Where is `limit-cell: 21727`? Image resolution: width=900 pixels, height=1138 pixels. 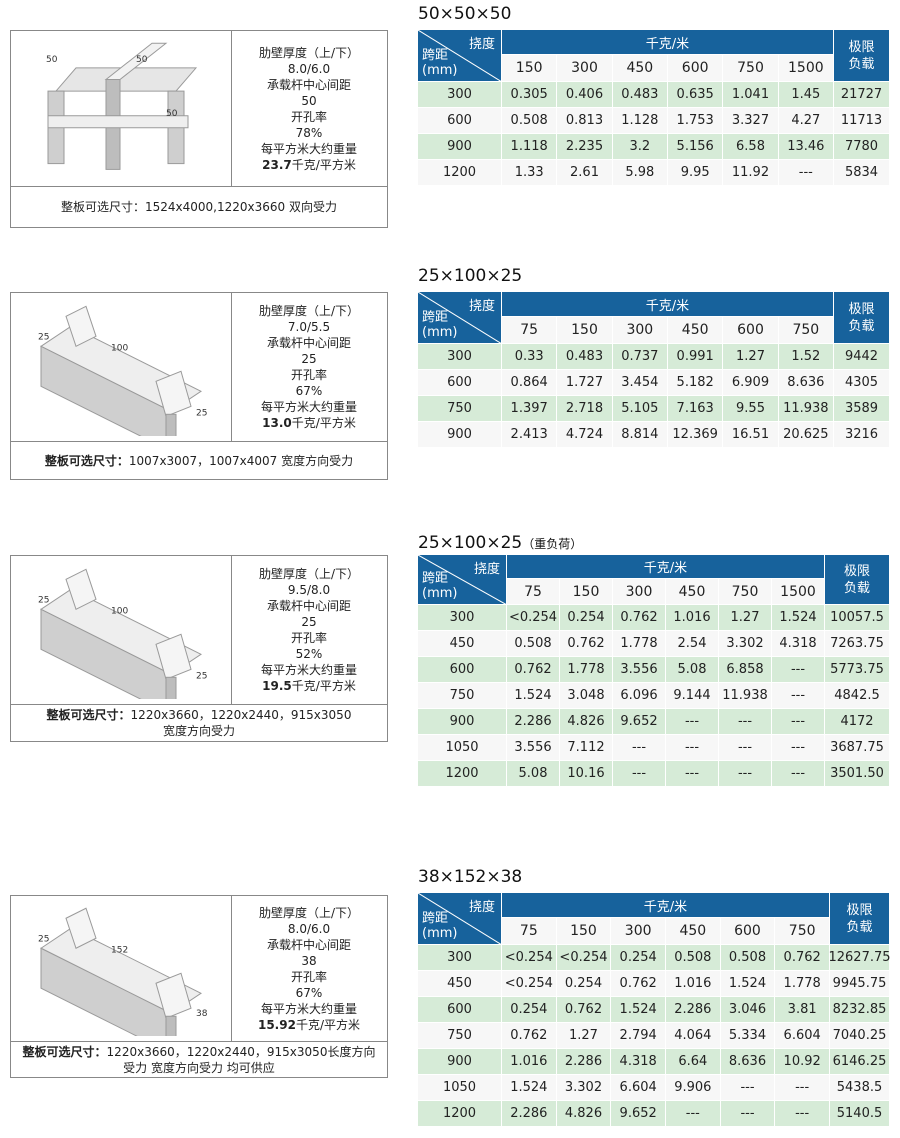
limit-cell: 21727 is located at coordinates (862, 95).